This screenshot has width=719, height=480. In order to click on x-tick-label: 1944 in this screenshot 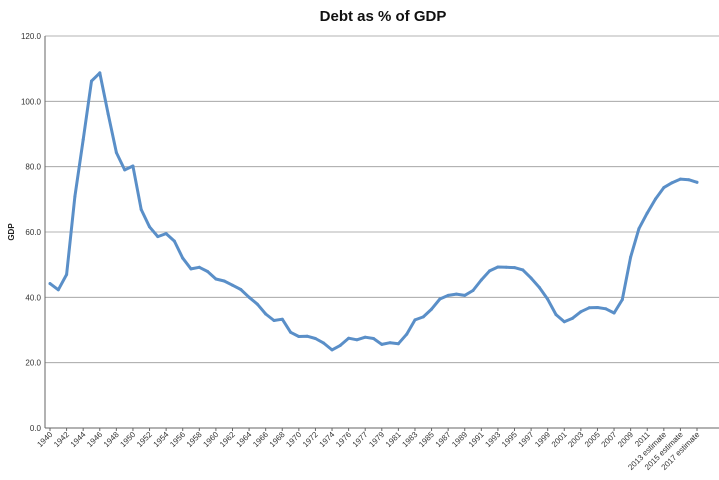, I will do `click(78, 439)`.